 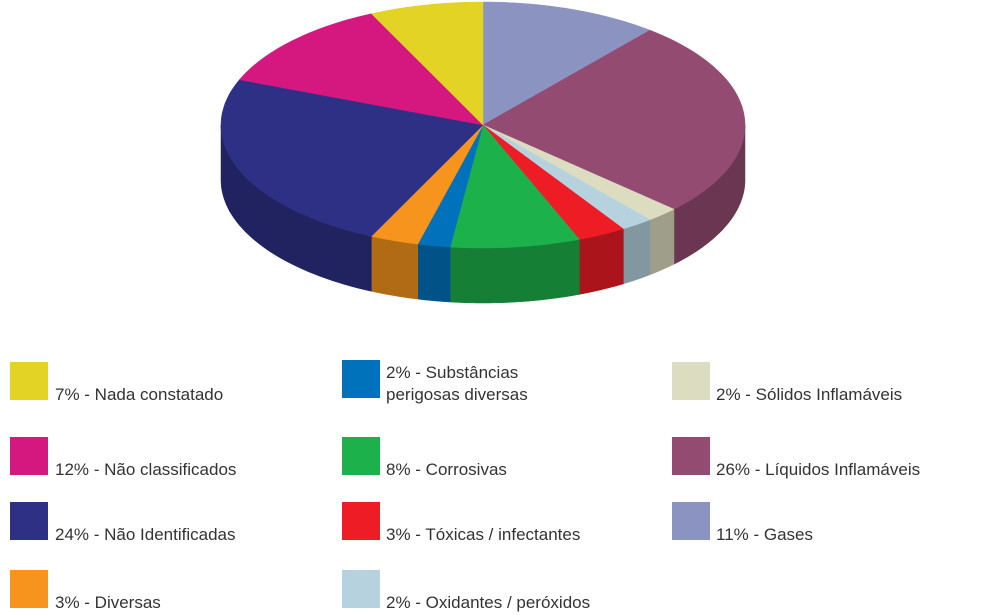 I want to click on legend-label: 2% - Substâncias perigosas diversas, so click(x=457, y=383).